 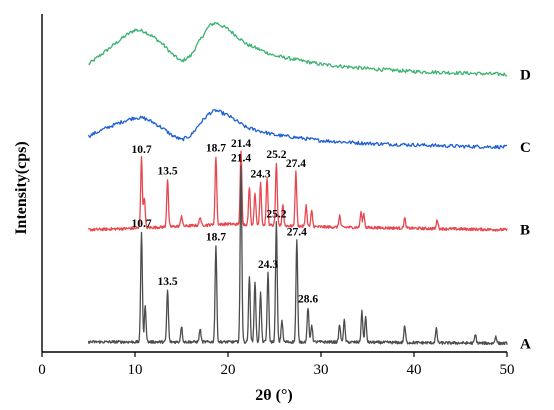 I want to click on x-tick-label: 10, so click(x=135, y=370).